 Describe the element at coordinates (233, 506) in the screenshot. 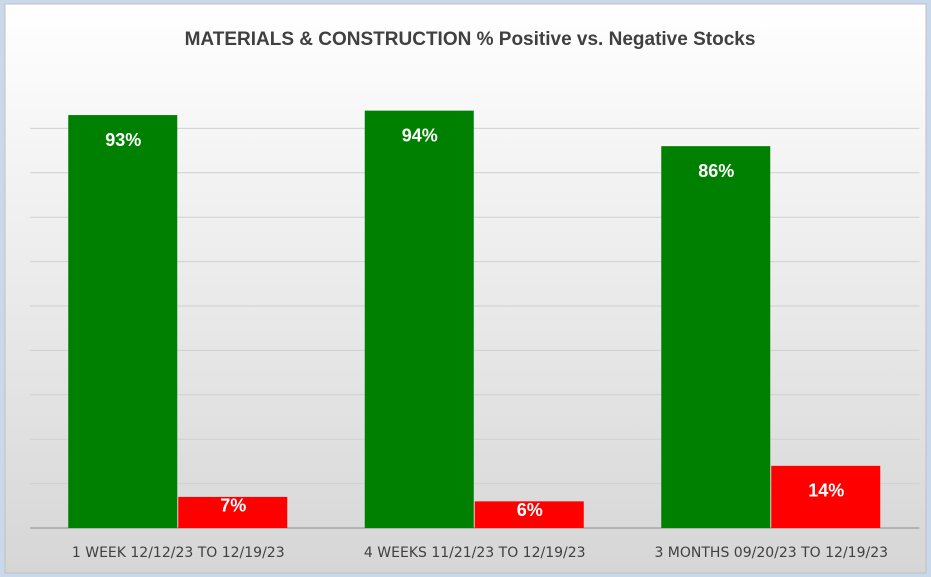

I see `data-label: 7%` at that location.